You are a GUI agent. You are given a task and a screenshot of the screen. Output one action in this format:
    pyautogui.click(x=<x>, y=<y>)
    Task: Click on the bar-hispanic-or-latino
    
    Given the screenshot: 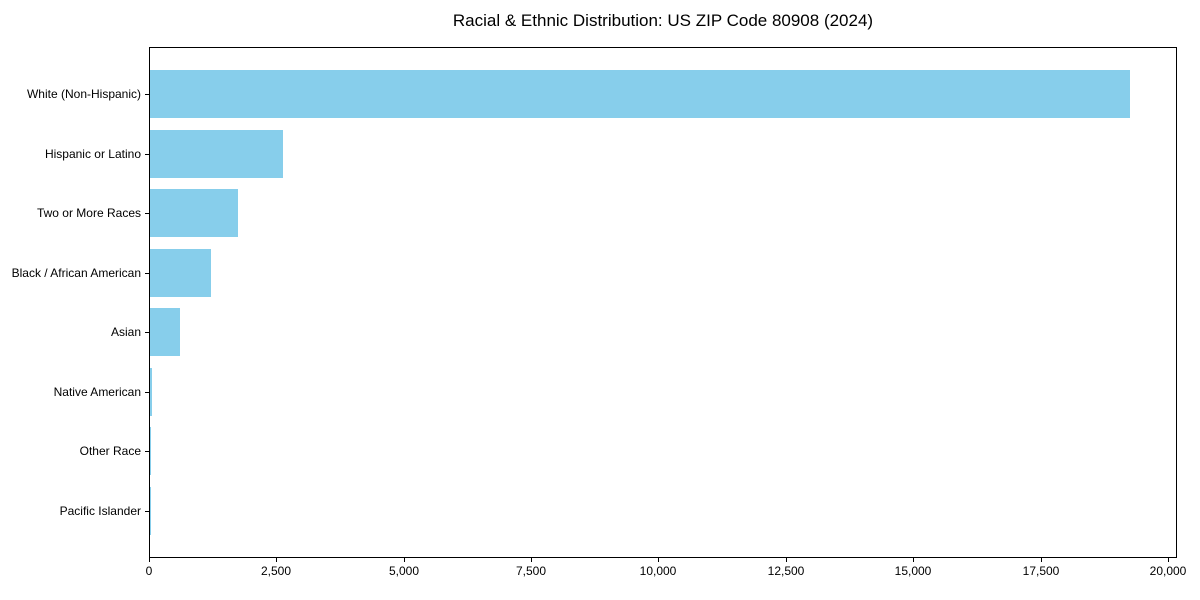 What is the action you would take?
    pyautogui.click(x=216, y=154)
    